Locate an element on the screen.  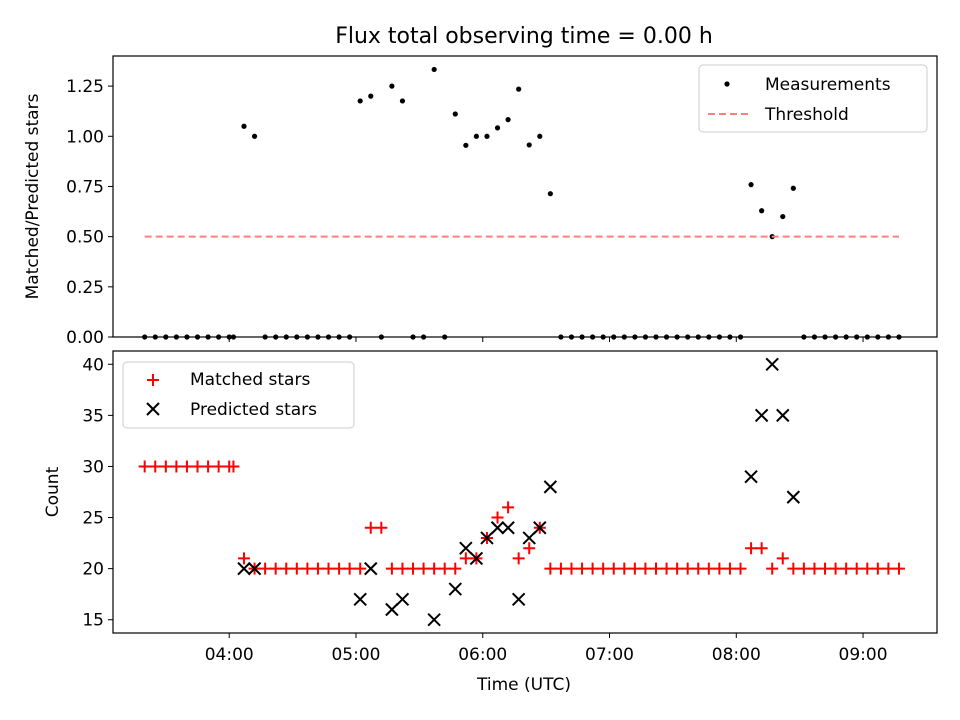
ratio-legend-box is located at coordinates (813, 98).